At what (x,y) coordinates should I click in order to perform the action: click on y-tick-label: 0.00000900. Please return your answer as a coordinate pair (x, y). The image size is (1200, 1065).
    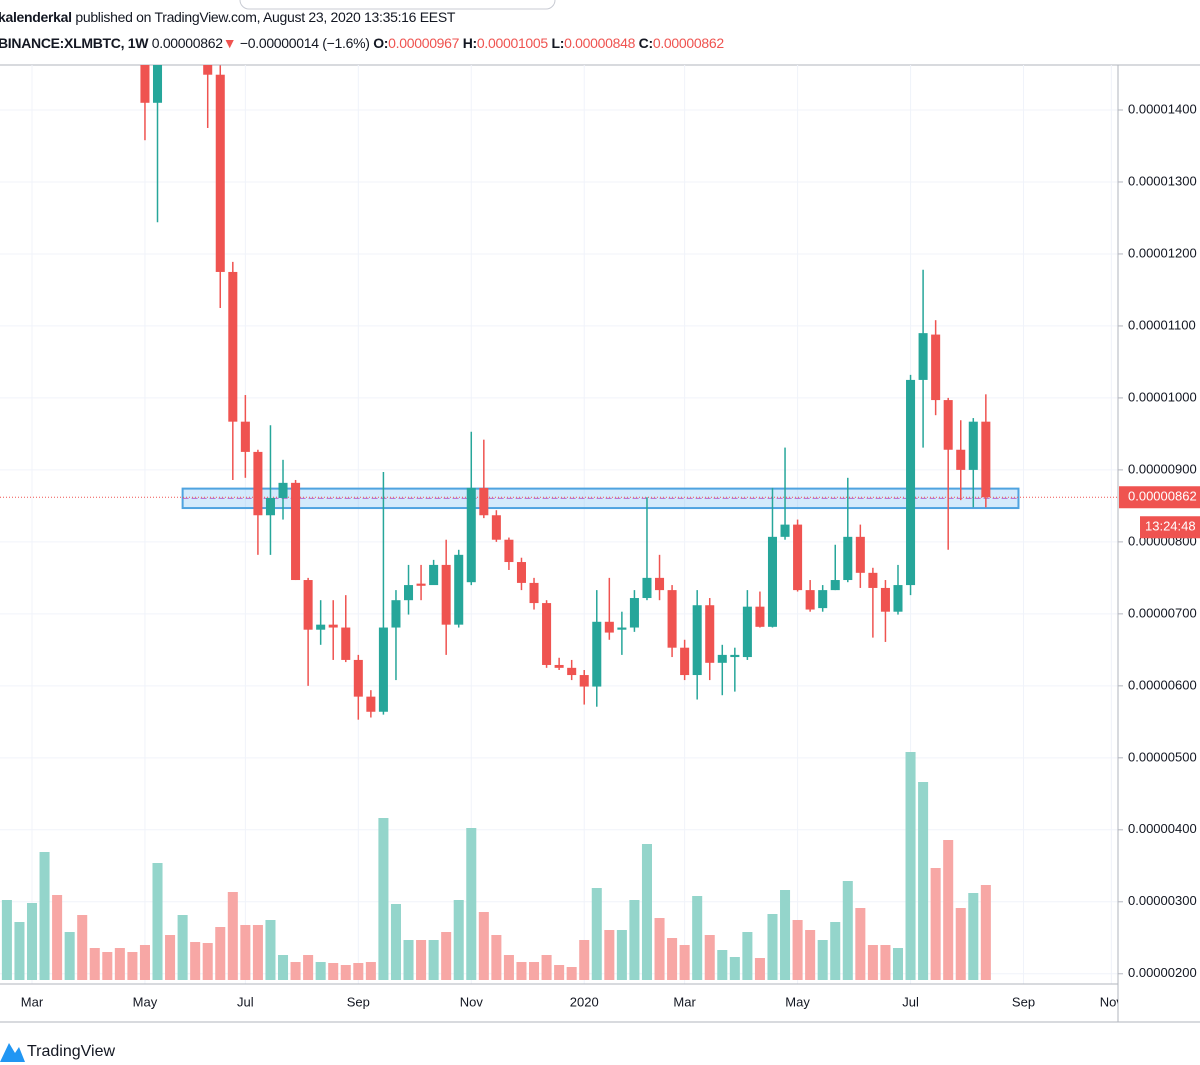
    Looking at the image, I should click on (1162, 468).